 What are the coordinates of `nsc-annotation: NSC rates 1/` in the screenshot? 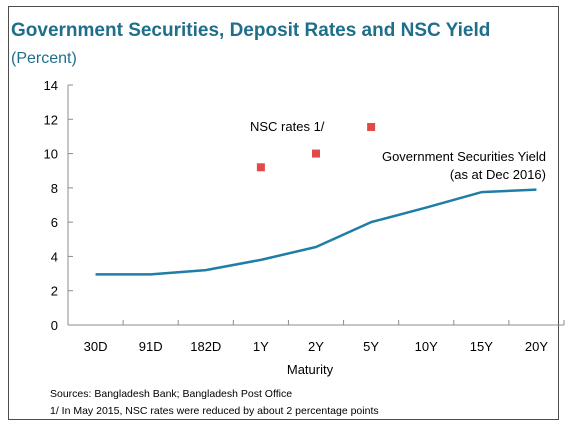 It's located at (287, 126).